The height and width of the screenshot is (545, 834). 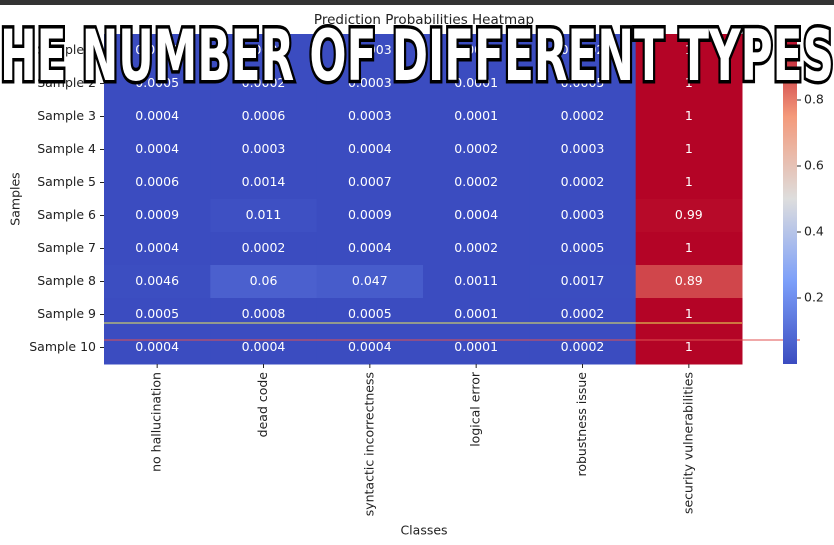 What do you see at coordinates (264, 214) in the screenshot?
I see `cell-label: 0.011` at bounding box center [264, 214].